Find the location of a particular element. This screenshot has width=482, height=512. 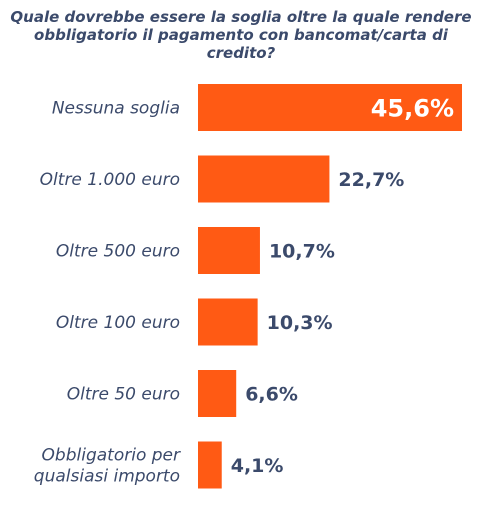

category-label: Oltre 1.000 euro is located at coordinates (110, 180).